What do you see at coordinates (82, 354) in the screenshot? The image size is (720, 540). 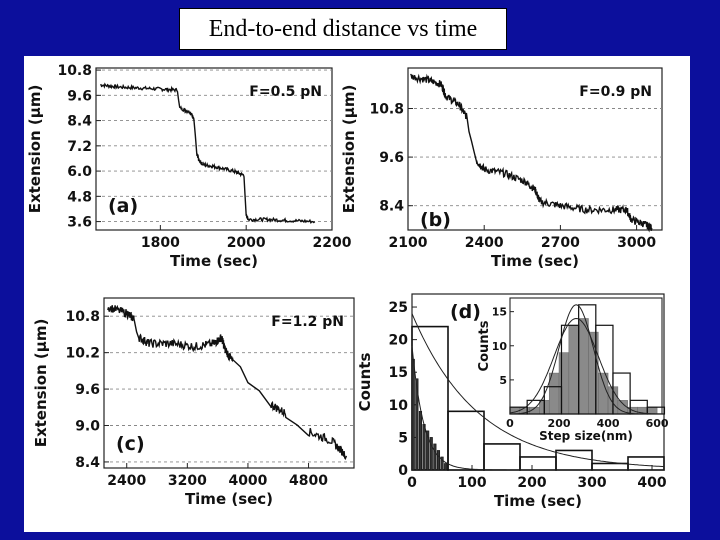 I see `ytick-label-3: 10.2` at bounding box center [82, 354].